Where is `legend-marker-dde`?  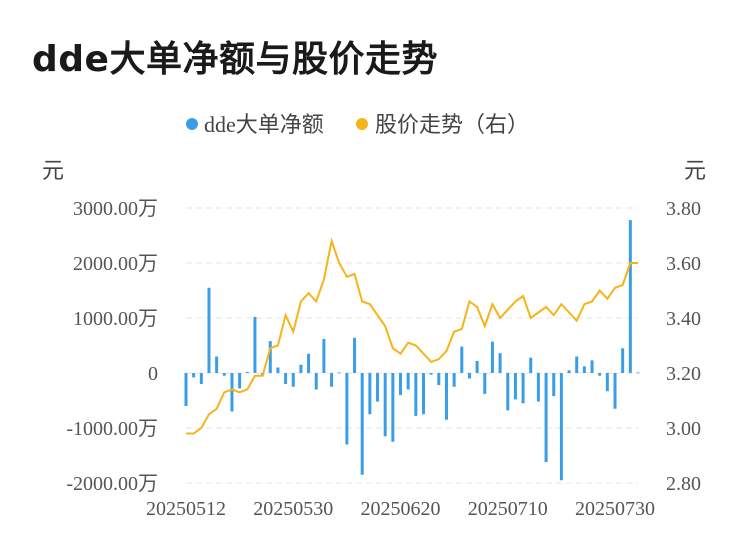 legend-marker-dde is located at coordinates (192, 124).